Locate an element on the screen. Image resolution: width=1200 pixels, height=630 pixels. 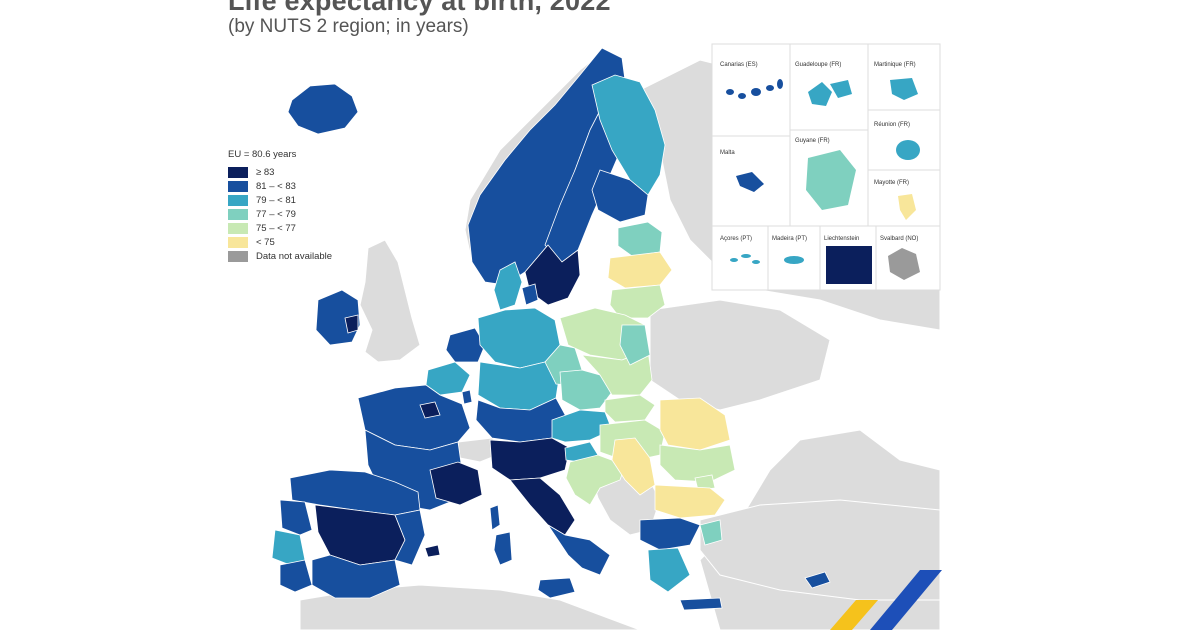
region-spain-east is located at coordinates (410, 537).